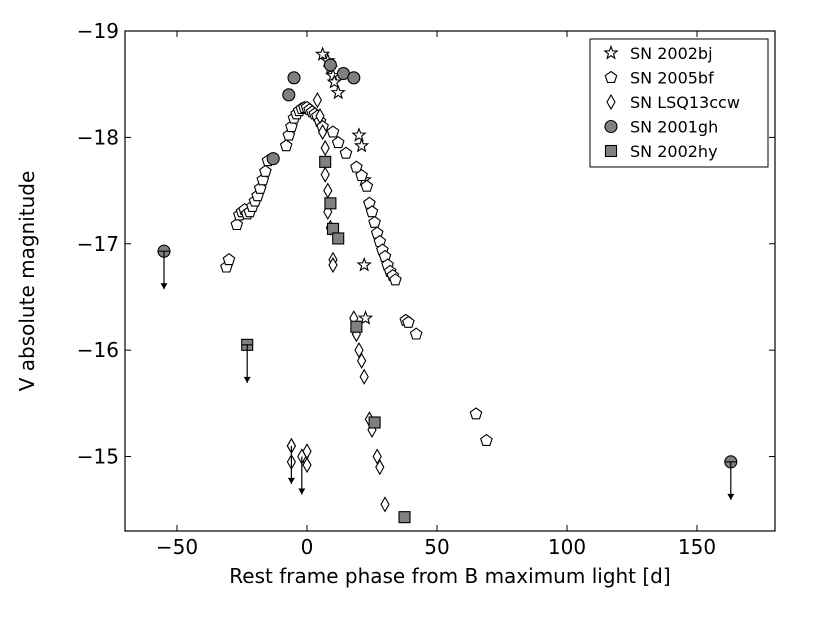  What do you see at coordinates (611, 52) in the screenshot?
I see `legend-marker-sn-2002bj` at bounding box center [611, 52].